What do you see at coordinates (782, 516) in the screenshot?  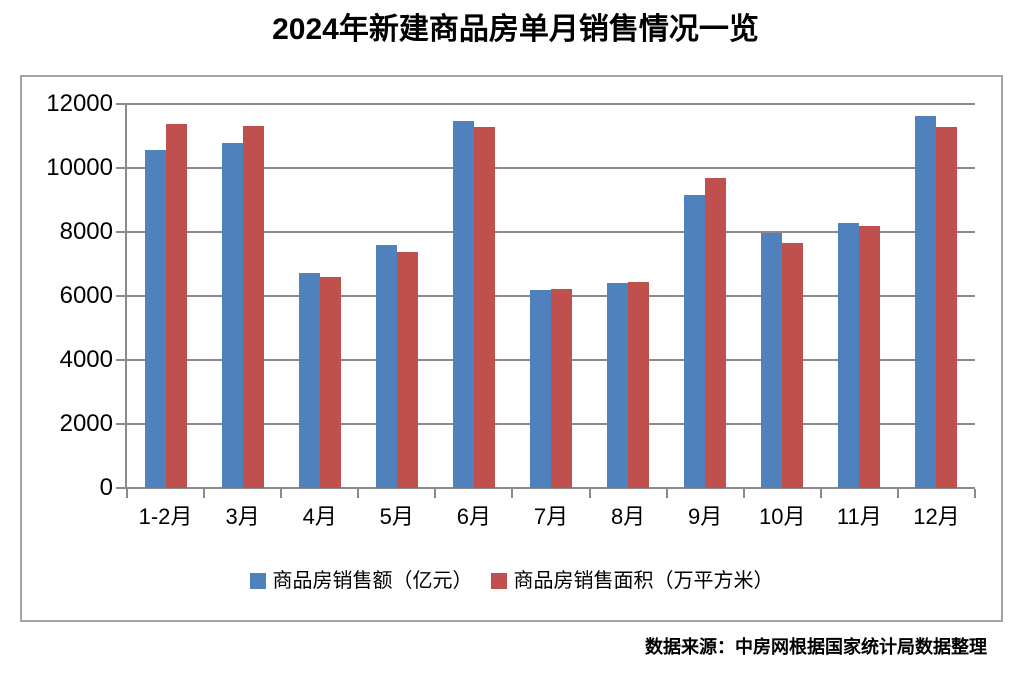 I see `x-axis-label: 10月` at bounding box center [782, 516].